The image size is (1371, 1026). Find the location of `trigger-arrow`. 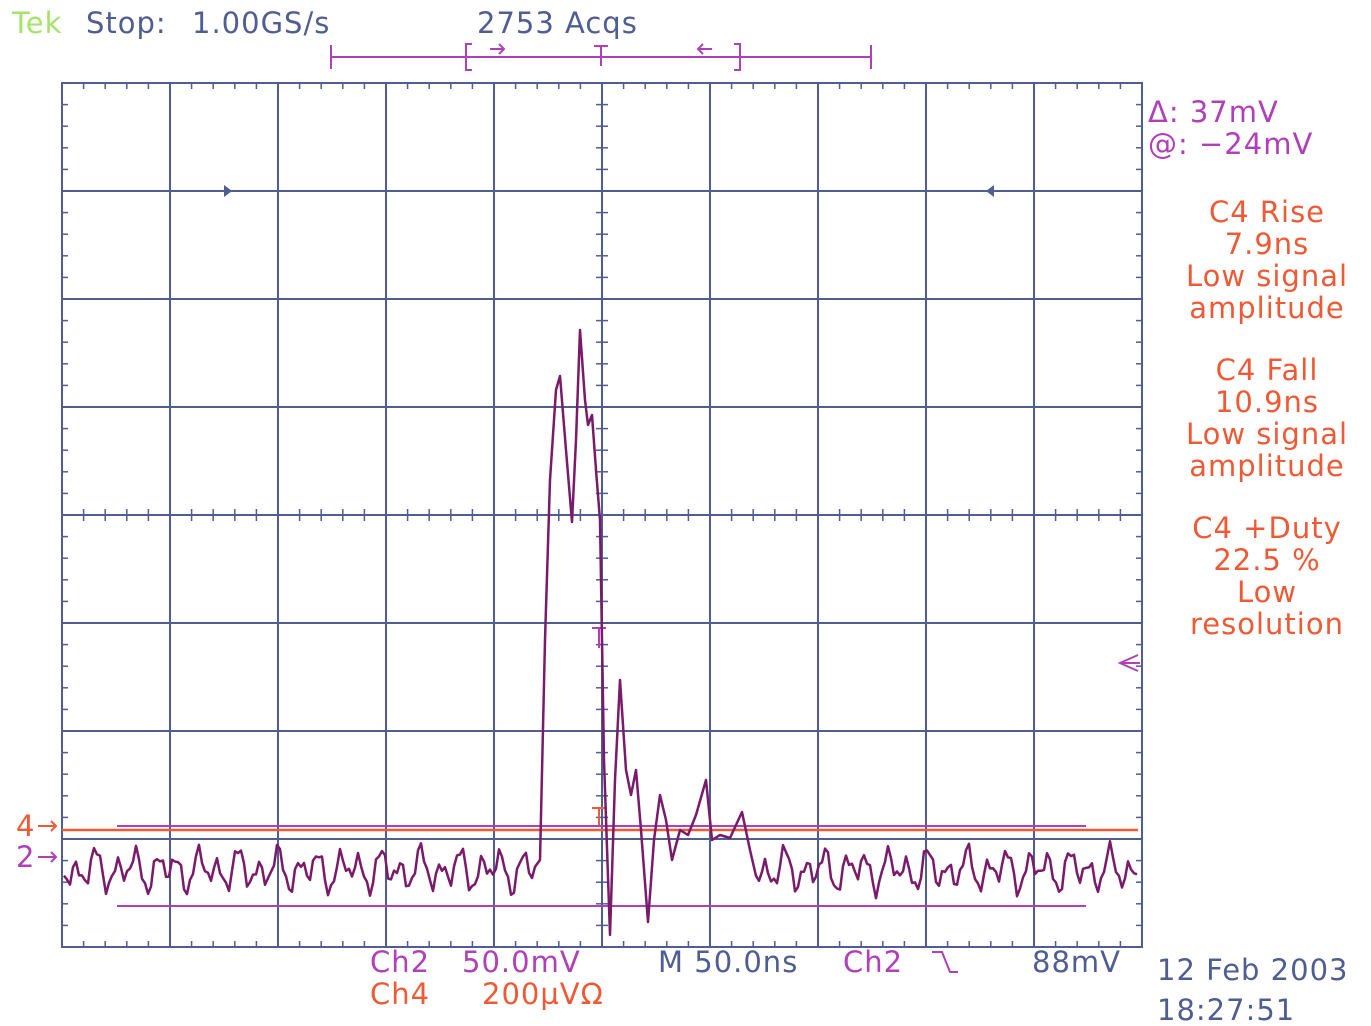

trigger-arrow is located at coordinates (1128, 663).